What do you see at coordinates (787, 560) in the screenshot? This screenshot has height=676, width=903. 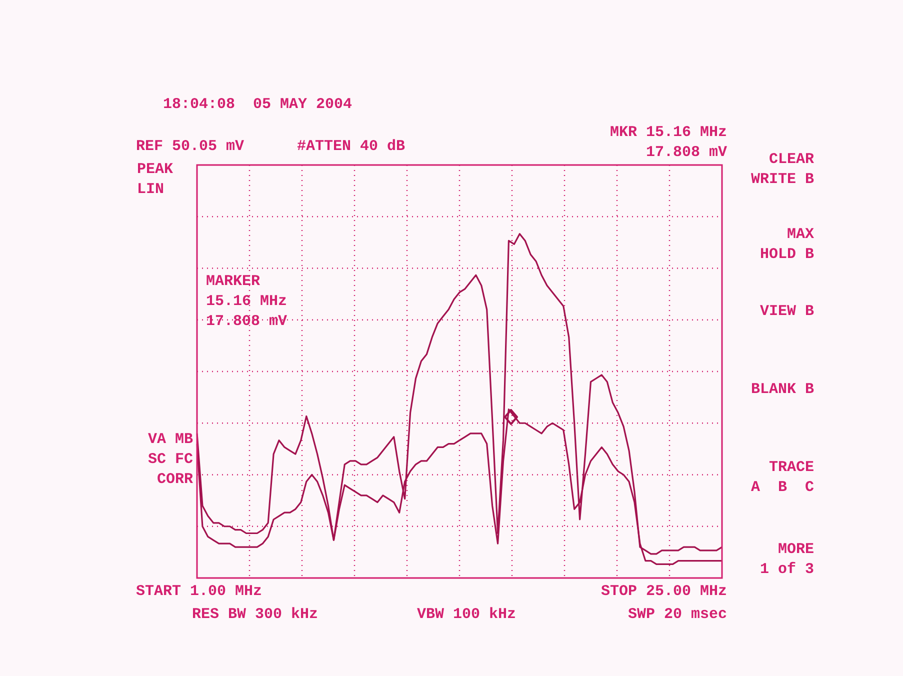 I see `text: MORE 1 of 3` at bounding box center [787, 560].